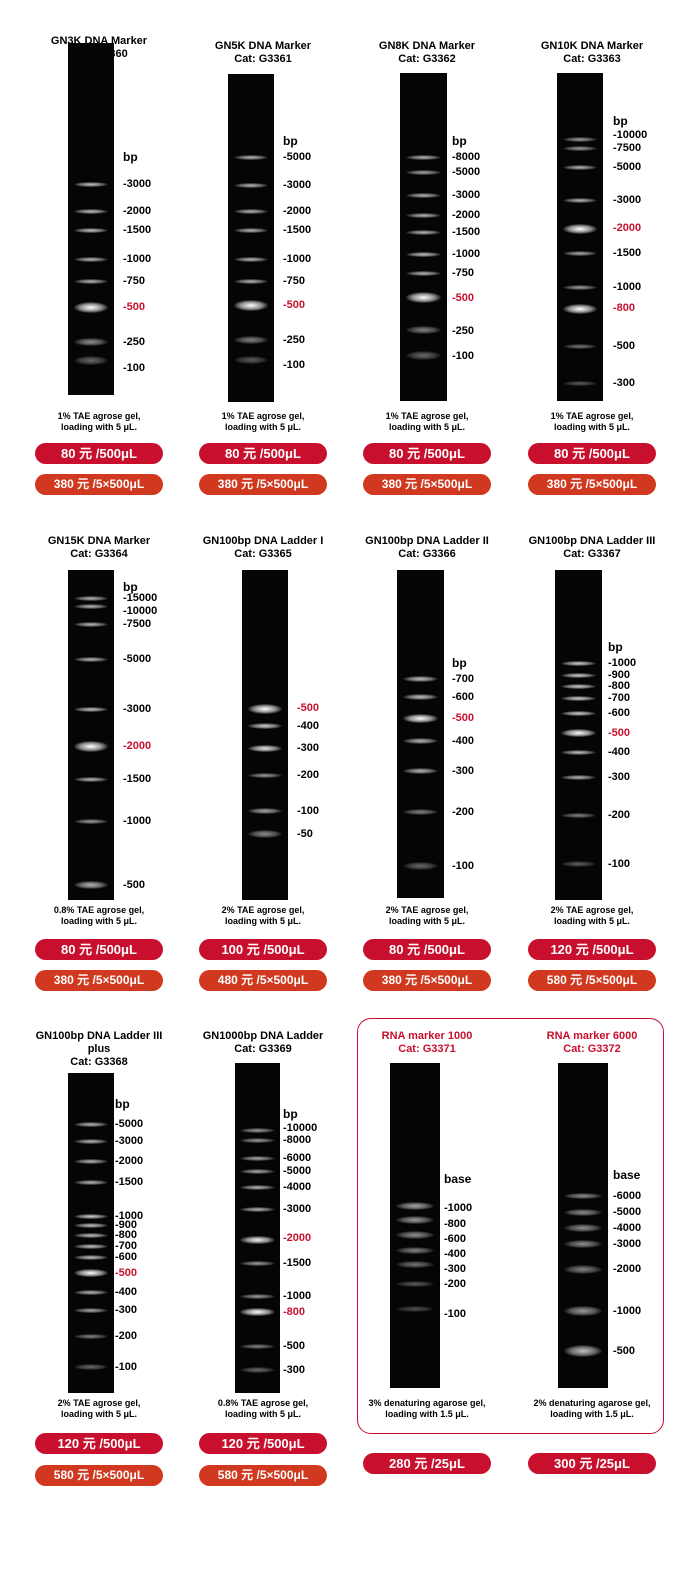 This screenshot has height=1587, width=700. I want to click on band-size-label: -400, so click(126, 1292).